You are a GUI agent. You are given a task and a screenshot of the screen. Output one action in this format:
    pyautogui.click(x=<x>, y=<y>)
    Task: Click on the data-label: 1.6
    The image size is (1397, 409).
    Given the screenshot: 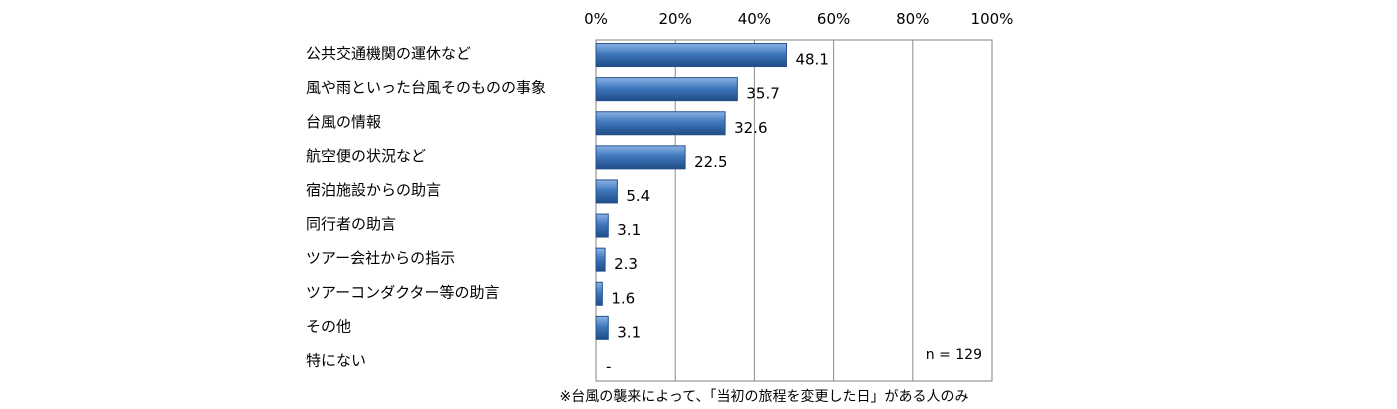 What is the action you would take?
    pyautogui.click(x=623, y=298)
    